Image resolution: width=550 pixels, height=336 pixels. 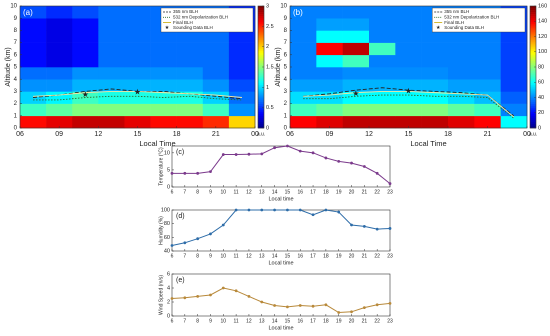 I want to click on x-tick-label: 21, so click(x=488, y=134).